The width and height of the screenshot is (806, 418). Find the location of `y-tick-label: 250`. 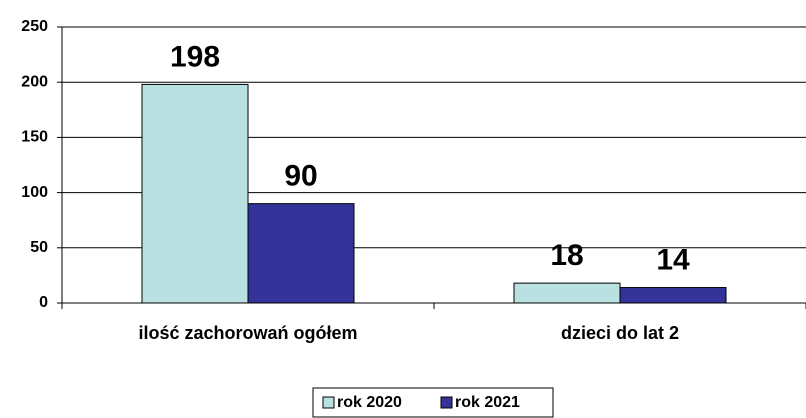

y-tick-label: 250 is located at coordinates (34, 26).